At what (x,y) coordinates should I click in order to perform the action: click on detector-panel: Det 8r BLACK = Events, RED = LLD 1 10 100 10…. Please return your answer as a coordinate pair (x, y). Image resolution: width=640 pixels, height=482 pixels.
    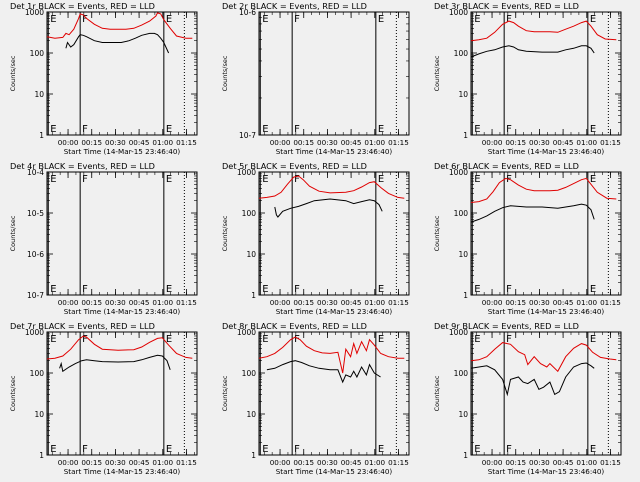
    Looking at the image, I should click on (318, 399).